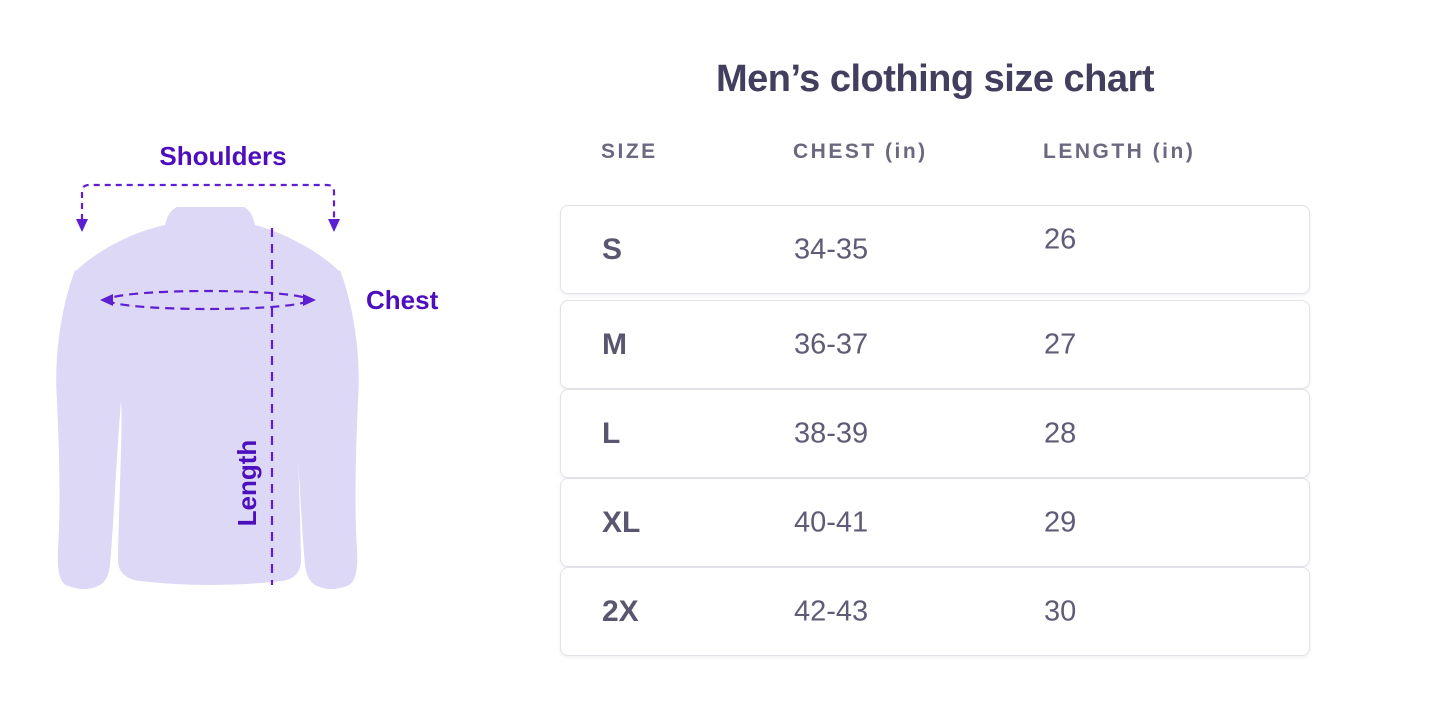  What do you see at coordinates (246, 483) in the screenshot?
I see `length-label: Length` at bounding box center [246, 483].